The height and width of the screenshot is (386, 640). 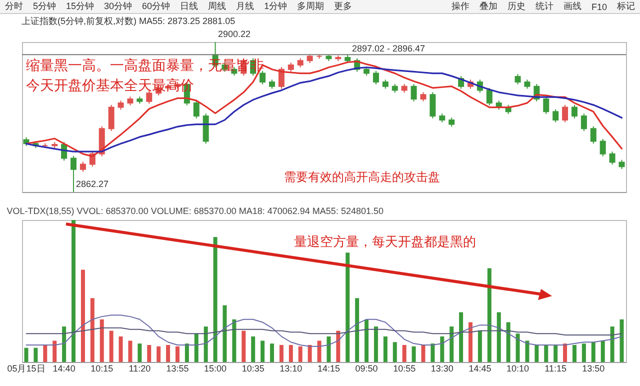 I want to click on annotation: 量退空方量，每天开盘都是黑的, so click(x=385, y=241).